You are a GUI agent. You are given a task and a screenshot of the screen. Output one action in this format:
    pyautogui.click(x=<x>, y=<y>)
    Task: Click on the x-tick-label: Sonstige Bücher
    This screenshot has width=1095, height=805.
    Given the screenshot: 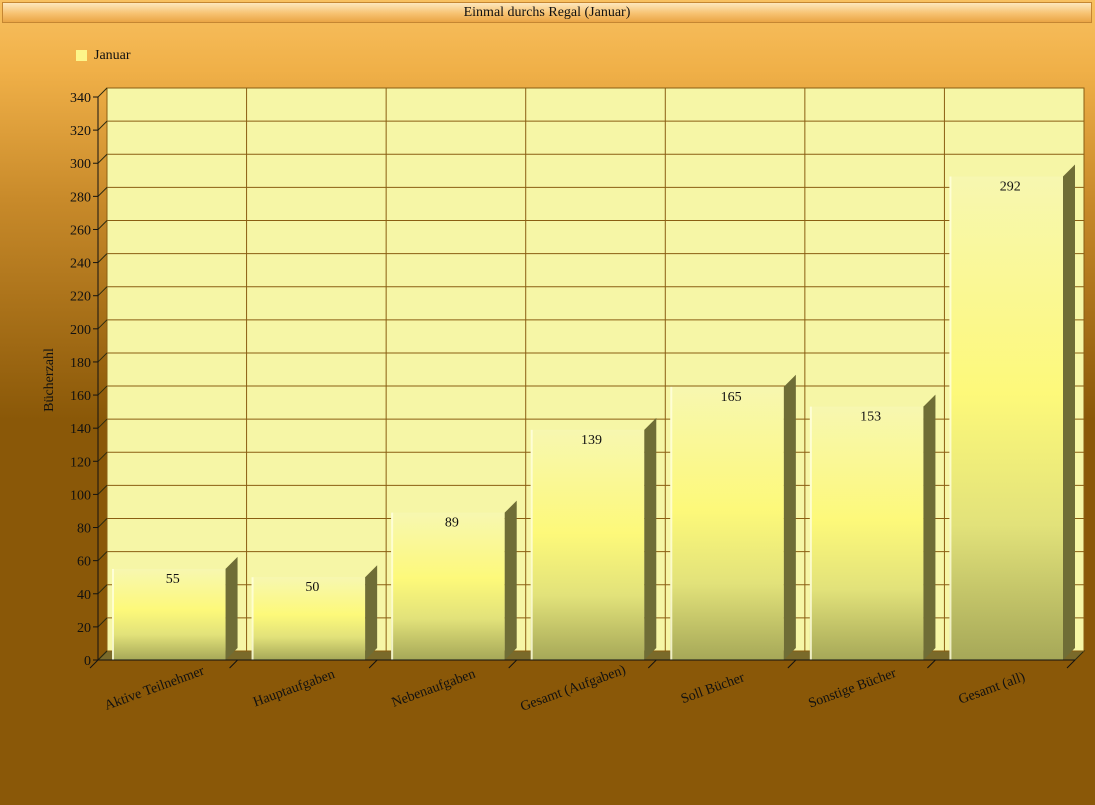 What is the action you would take?
    pyautogui.click(x=853, y=689)
    